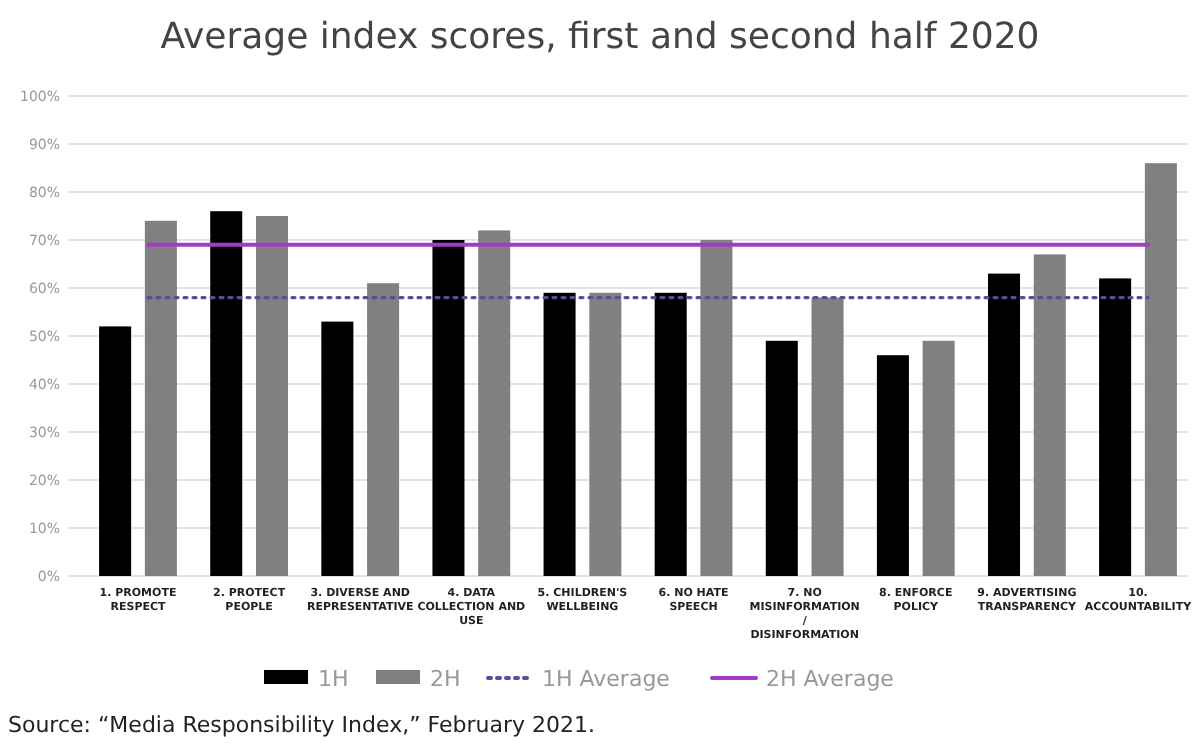 The width and height of the screenshot is (1200, 750). Describe the element at coordinates (302, 725) in the screenshot. I see `source-note: Source: “Media Responsibility Index,” February 2021.` at that location.